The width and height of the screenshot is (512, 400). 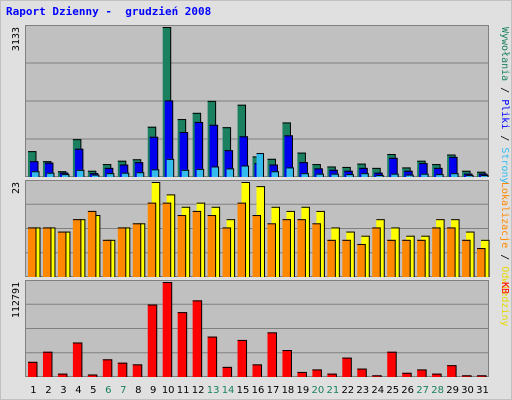 I want to click on x-tick-label: 16, so click(x=258, y=390).